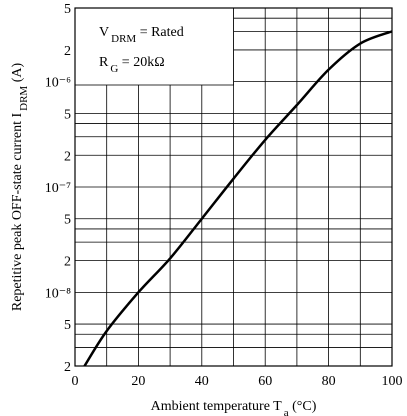 Image resolution: width=407 pixels, height=416 pixels. What do you see at coordinates (114, 69) in the screenshot?
I see `annotation-part: G` at bounding box center [114, 69].